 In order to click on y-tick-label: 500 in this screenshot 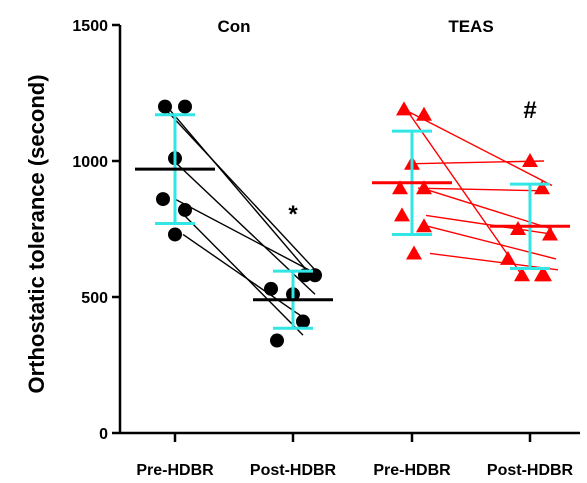, I will do `click(94, 298)`.